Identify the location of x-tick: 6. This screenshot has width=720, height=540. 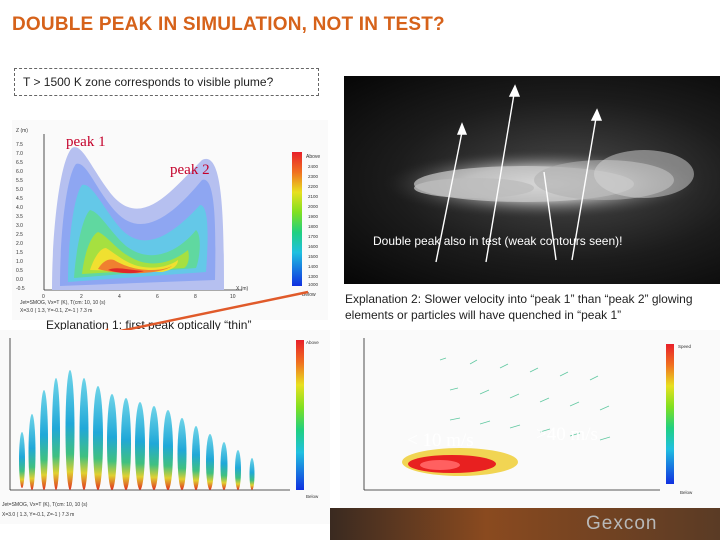
(157, 297).